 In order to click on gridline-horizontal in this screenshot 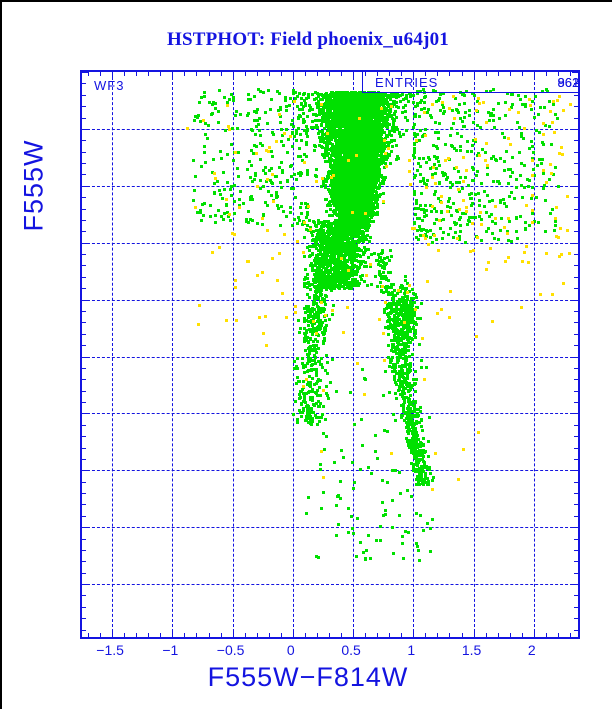, I will do `click(330, 585)`.